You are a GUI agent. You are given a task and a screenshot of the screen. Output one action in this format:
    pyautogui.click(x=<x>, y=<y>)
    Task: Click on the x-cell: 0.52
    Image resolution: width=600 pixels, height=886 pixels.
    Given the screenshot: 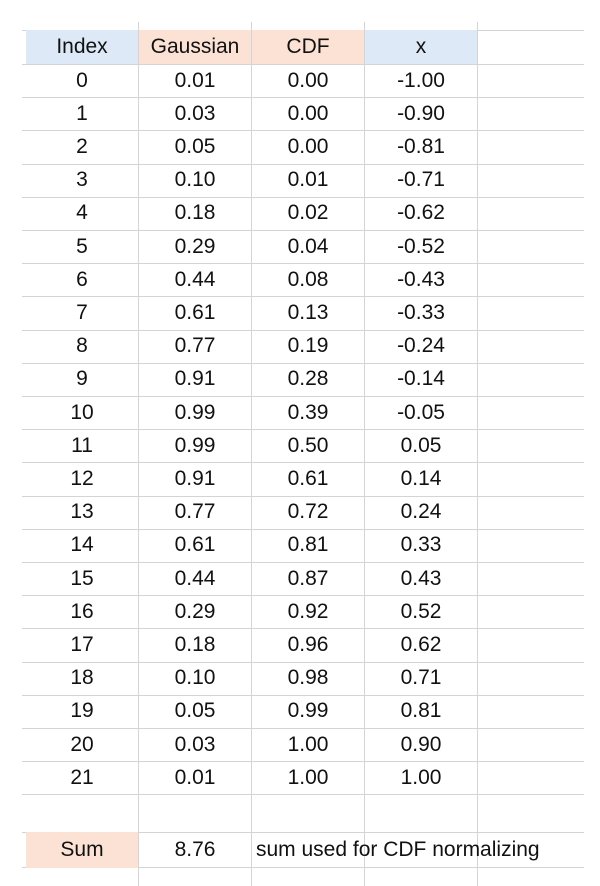 What is the action you would take?
    pyautogui.click(x=421, y=611)
    